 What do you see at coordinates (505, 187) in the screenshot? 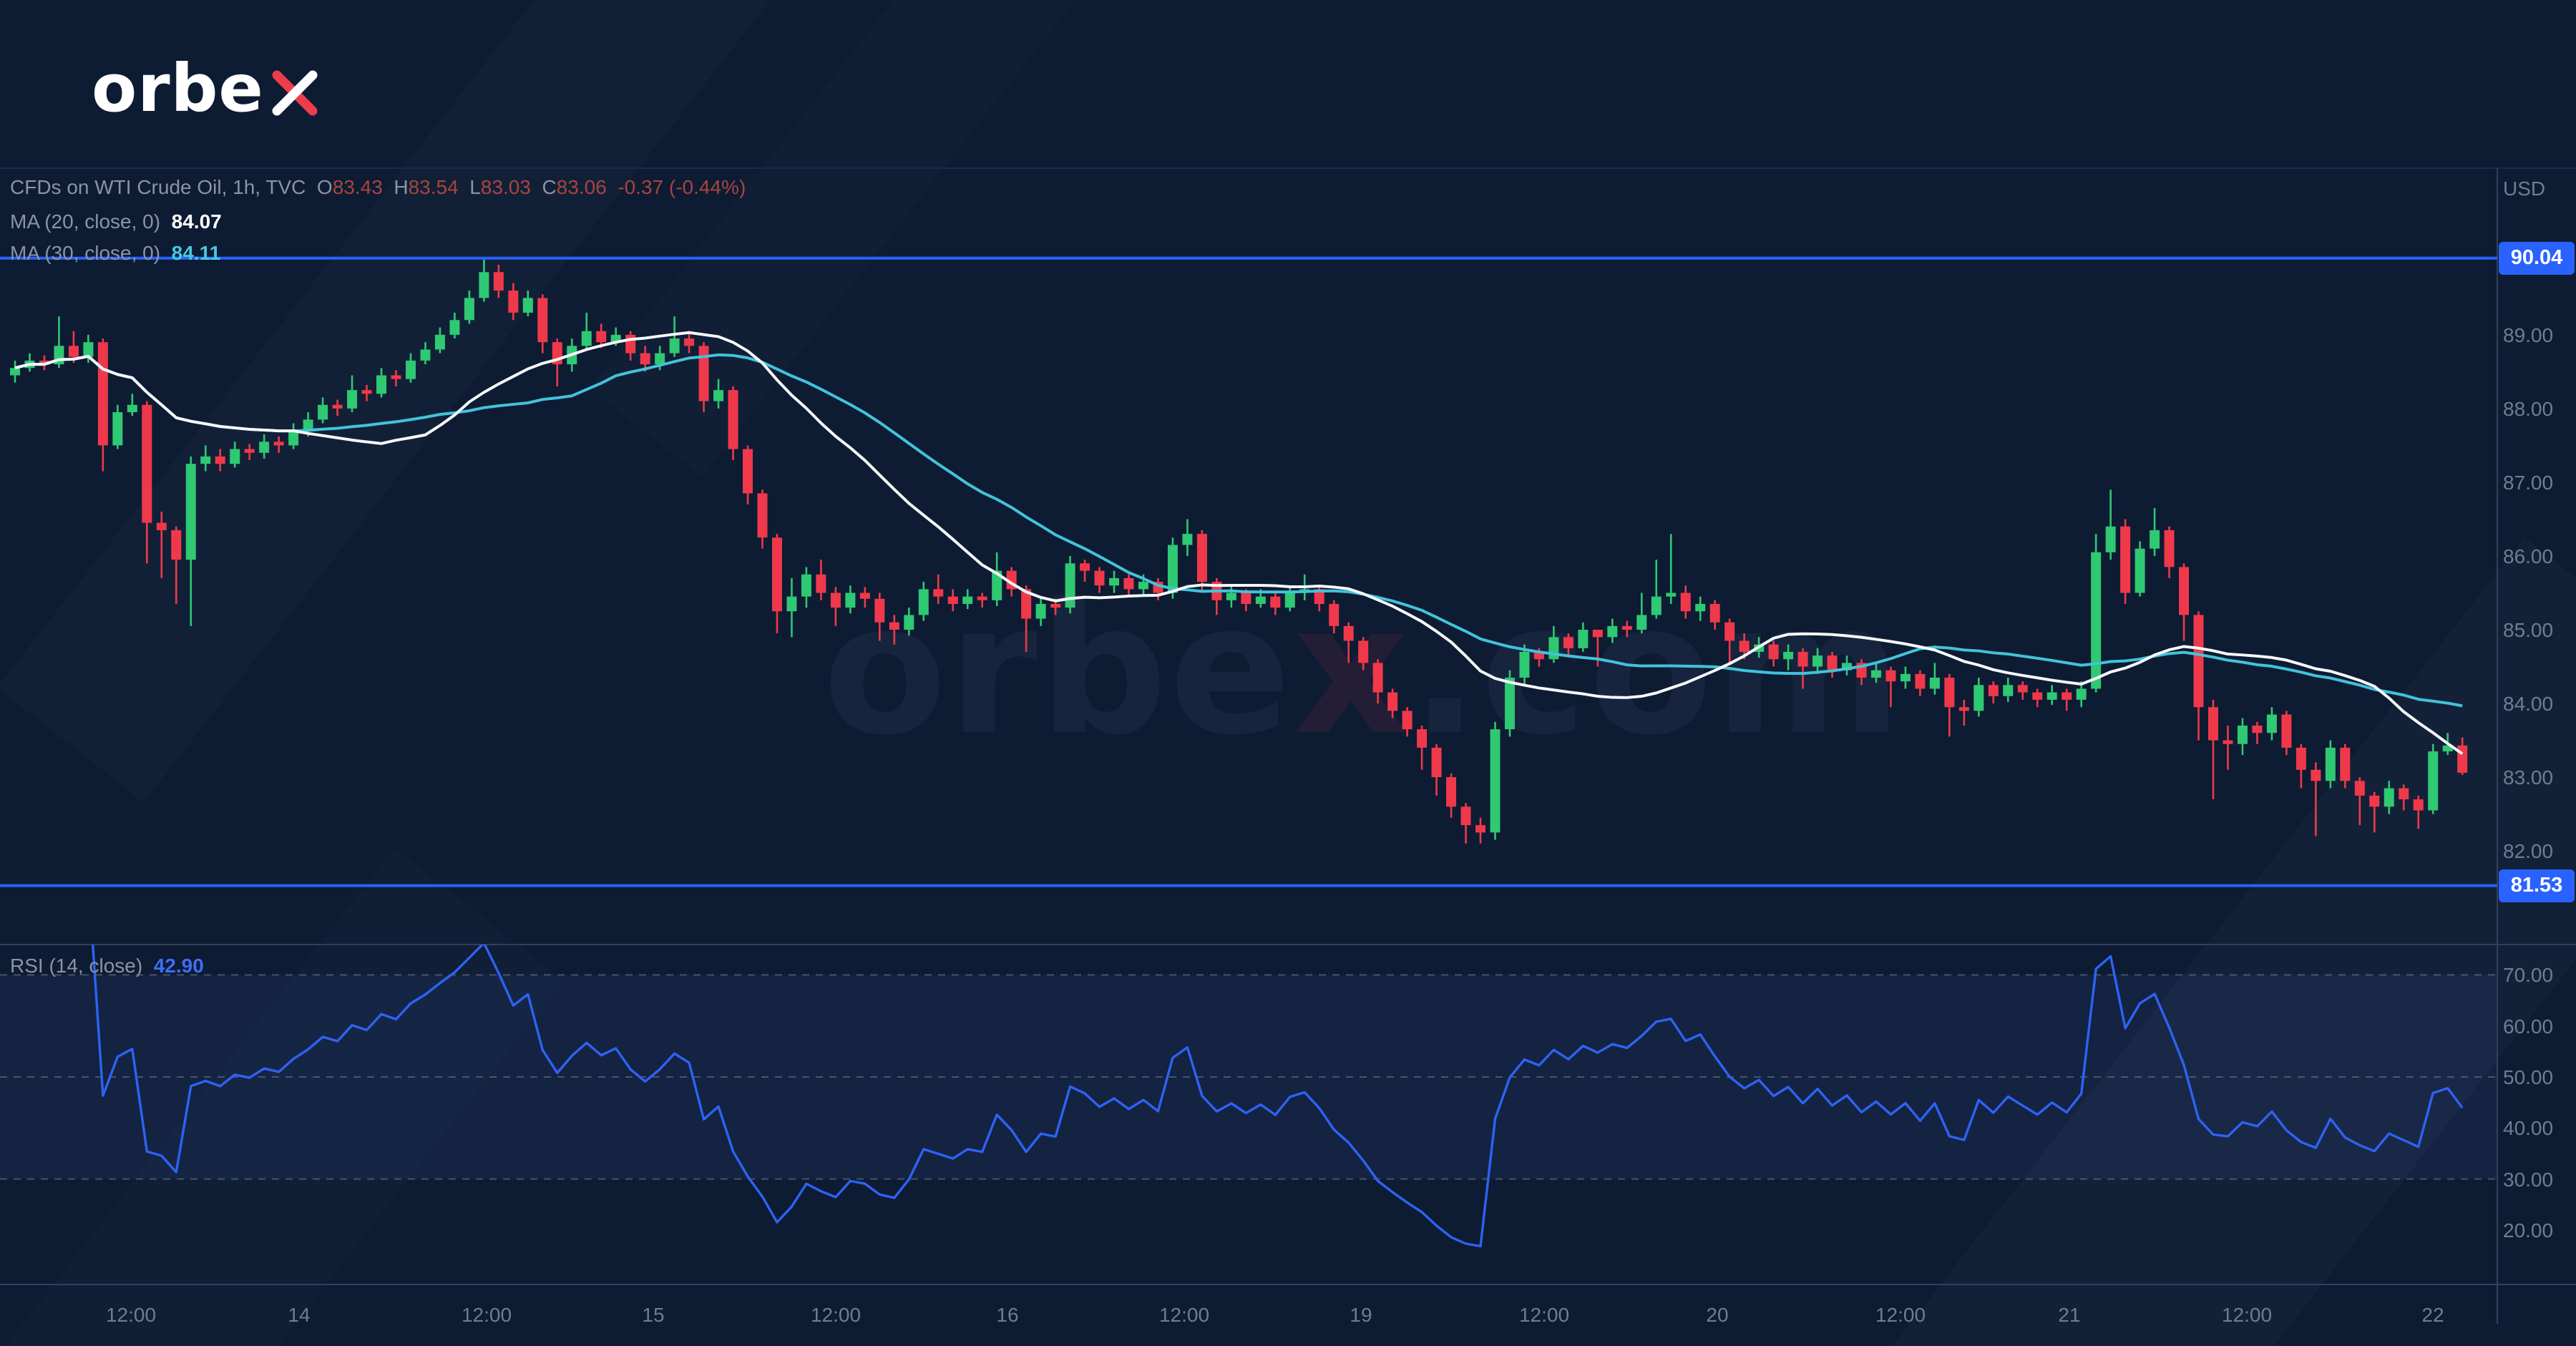
I see `low-value: 83.03` at bounding box center [505, 187].